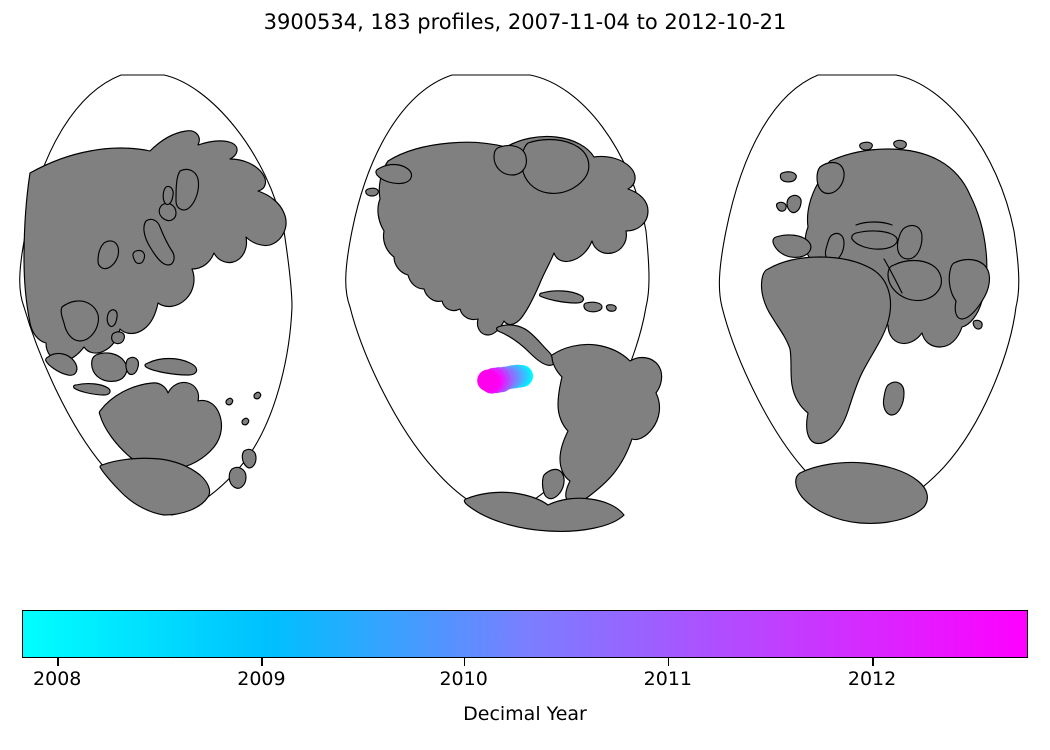 The width and height of the screenshot is (1050, 750). I want to click on land-antarctica-left, so click(155, 486).